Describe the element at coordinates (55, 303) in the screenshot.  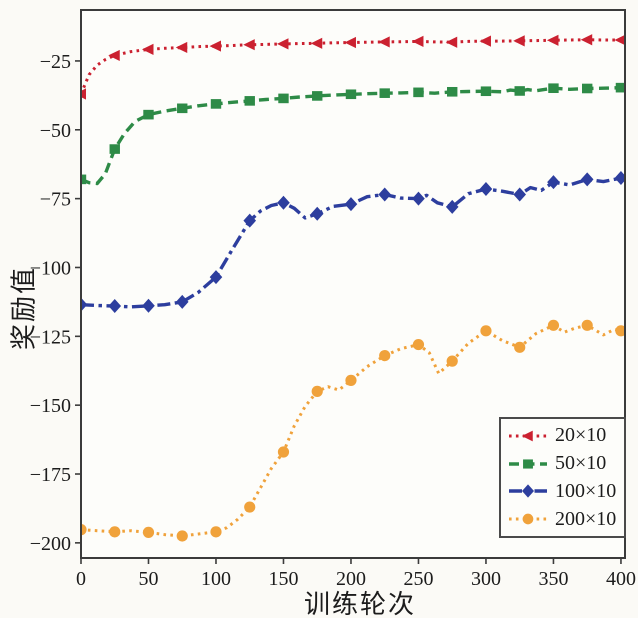
I see `y-axis-ticks: −25 −50 −75 −100 −125 −150 −175 −200` at that location.